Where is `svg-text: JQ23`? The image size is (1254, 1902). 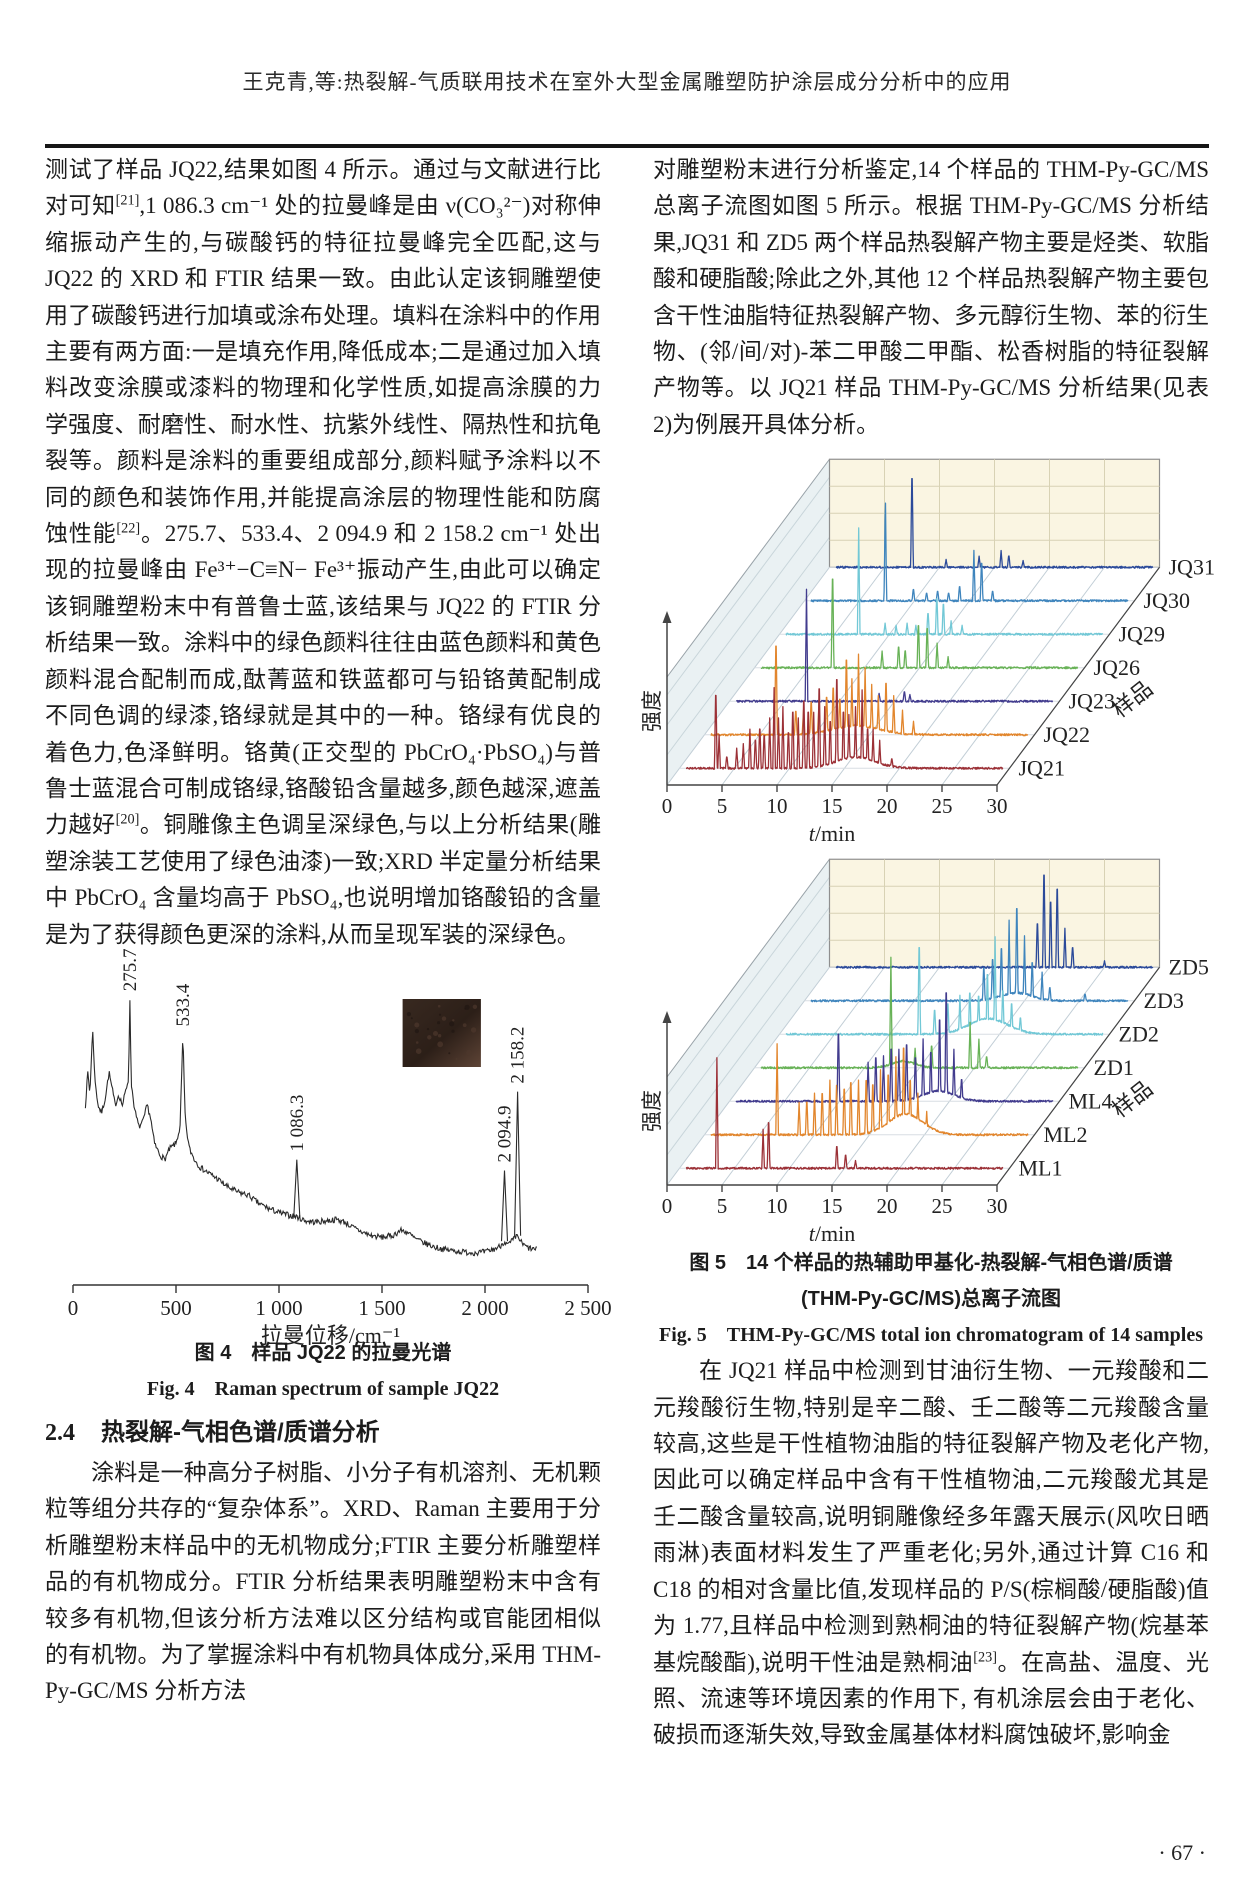 svg-text: JQ23 is located at coordinates (1092, 701).